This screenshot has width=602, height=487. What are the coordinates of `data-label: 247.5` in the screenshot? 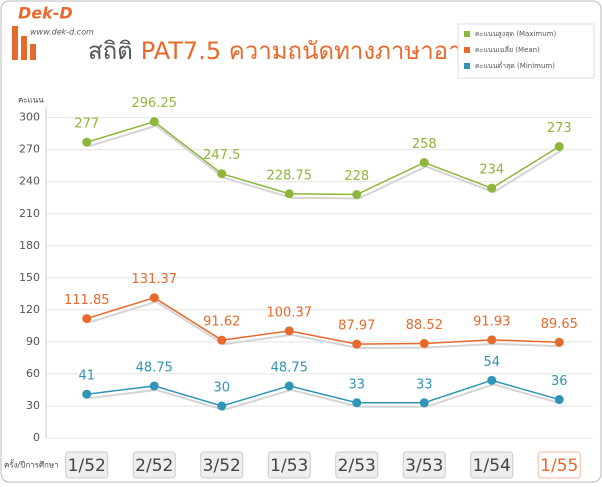 It's located at (221, 155).